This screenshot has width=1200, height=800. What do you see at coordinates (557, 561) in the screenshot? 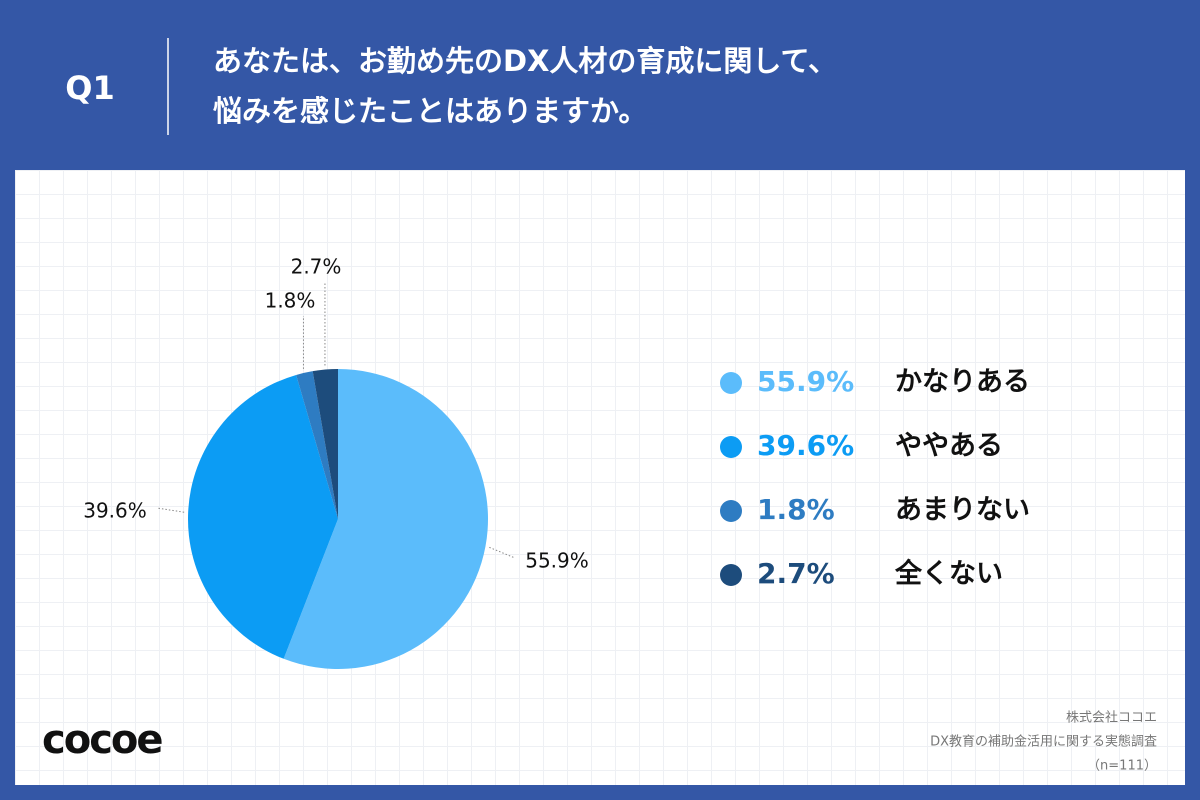
I see `data-label: 55.9%` at bounding box center [557, 561].